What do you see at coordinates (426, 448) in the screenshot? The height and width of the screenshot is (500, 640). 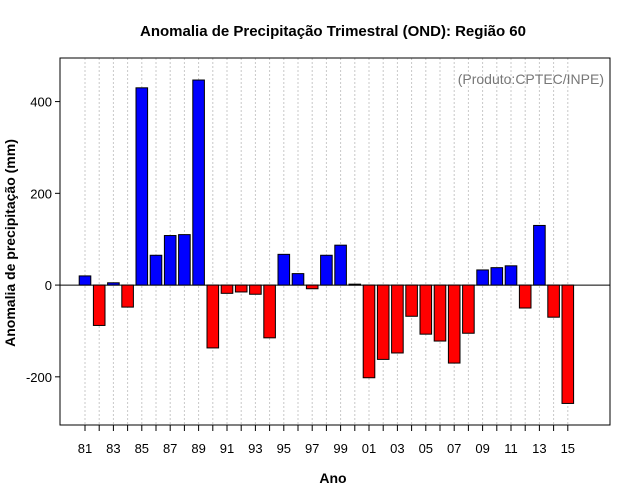 I see `x-tick-label: 05` at bounding box center [426, 448].